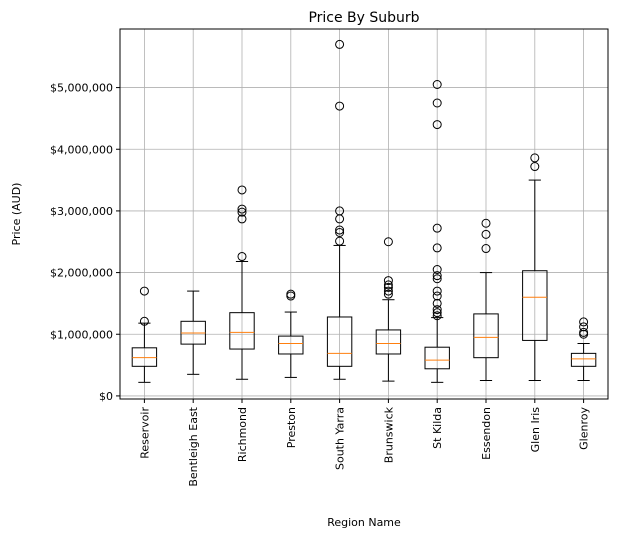  What do you see at coordinates (584, 428) in the screenshot?
I see `x-tick-label: Glenroy` at bounding box center [584, 428].